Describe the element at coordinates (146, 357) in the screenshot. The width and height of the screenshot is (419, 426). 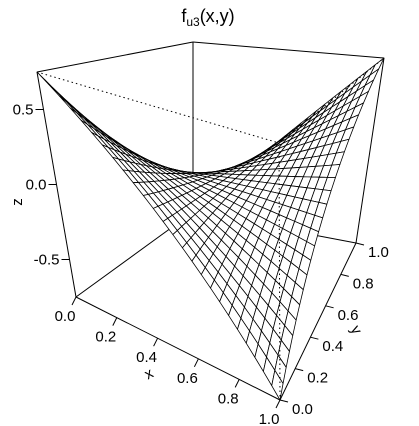
I see `x-tick-label: 0.4` at that location.